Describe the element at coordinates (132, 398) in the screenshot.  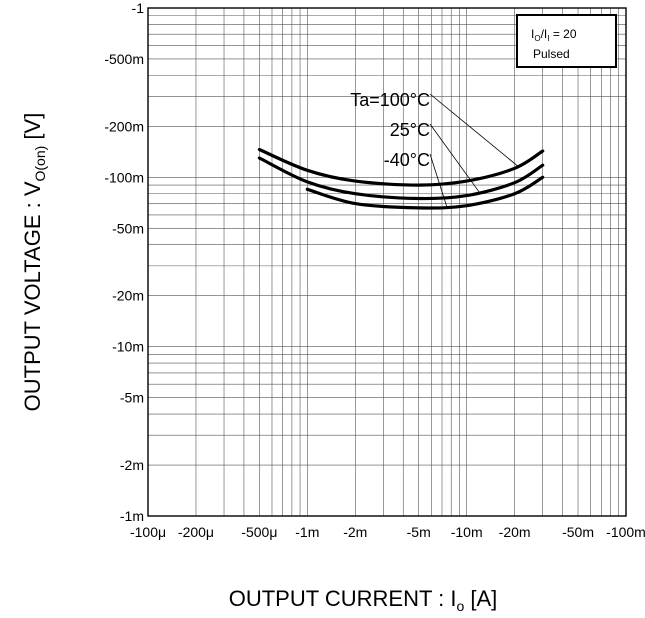
I see `y-tick-label: -5m` at that location.